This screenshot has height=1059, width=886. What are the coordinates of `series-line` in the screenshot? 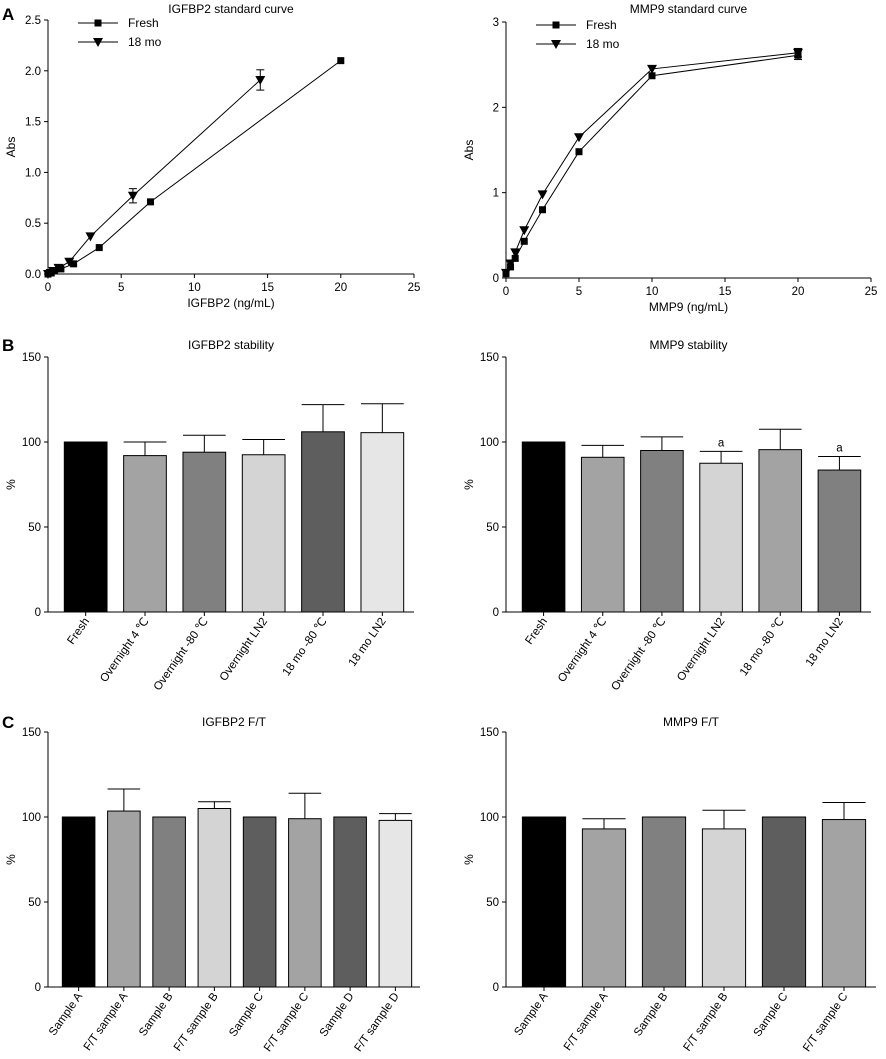 It's located at (652, 163).